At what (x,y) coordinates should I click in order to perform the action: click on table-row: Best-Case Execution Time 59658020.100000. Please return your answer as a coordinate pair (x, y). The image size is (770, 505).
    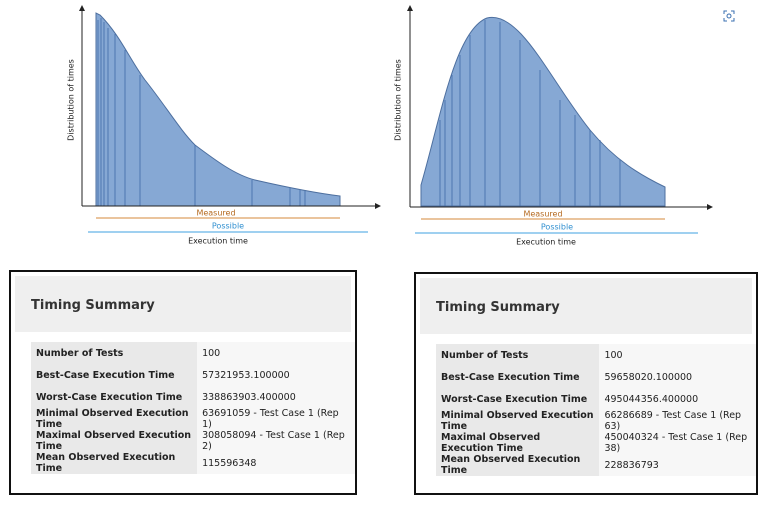
    Looking at the image, I should click on (596, 377).